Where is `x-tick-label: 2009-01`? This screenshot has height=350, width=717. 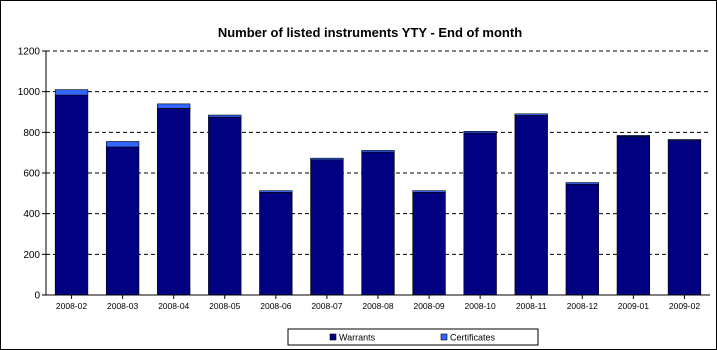
x-tick-label: 2009-01 is located at coordinates (633, 306).